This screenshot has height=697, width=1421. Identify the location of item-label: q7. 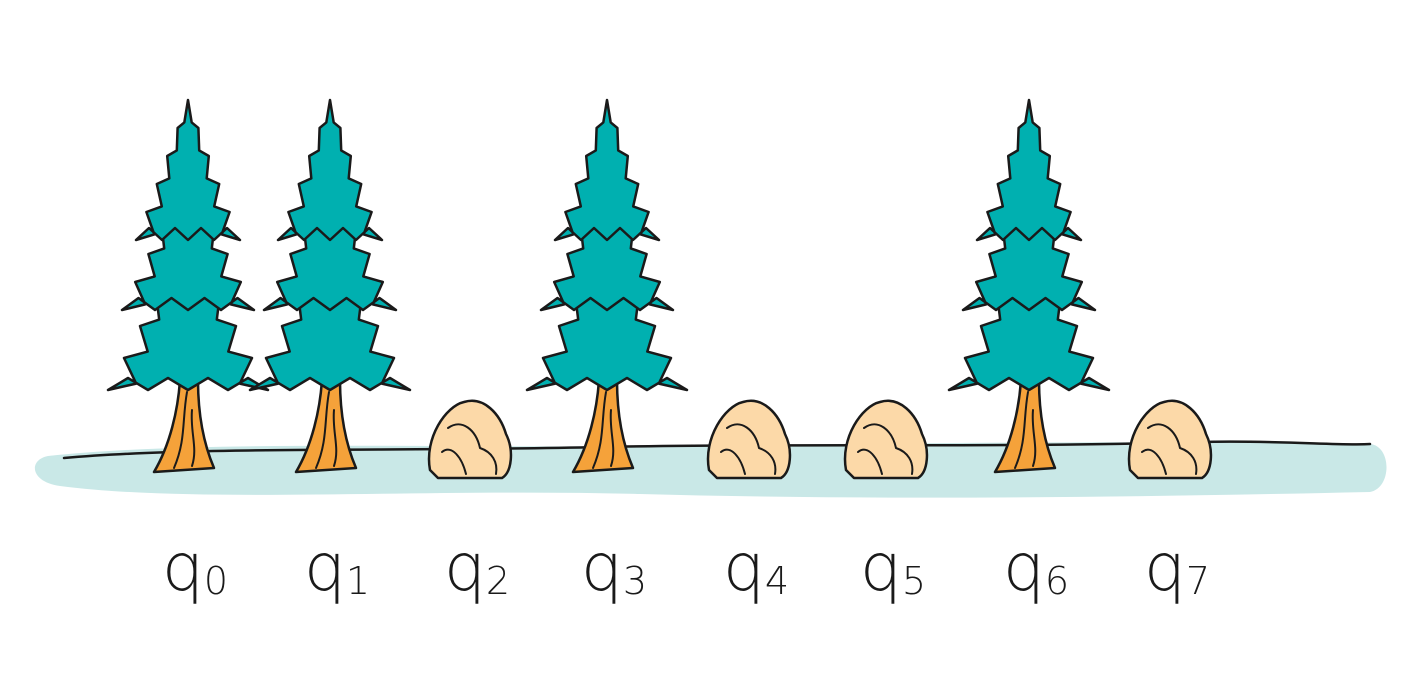
(1177, 567).